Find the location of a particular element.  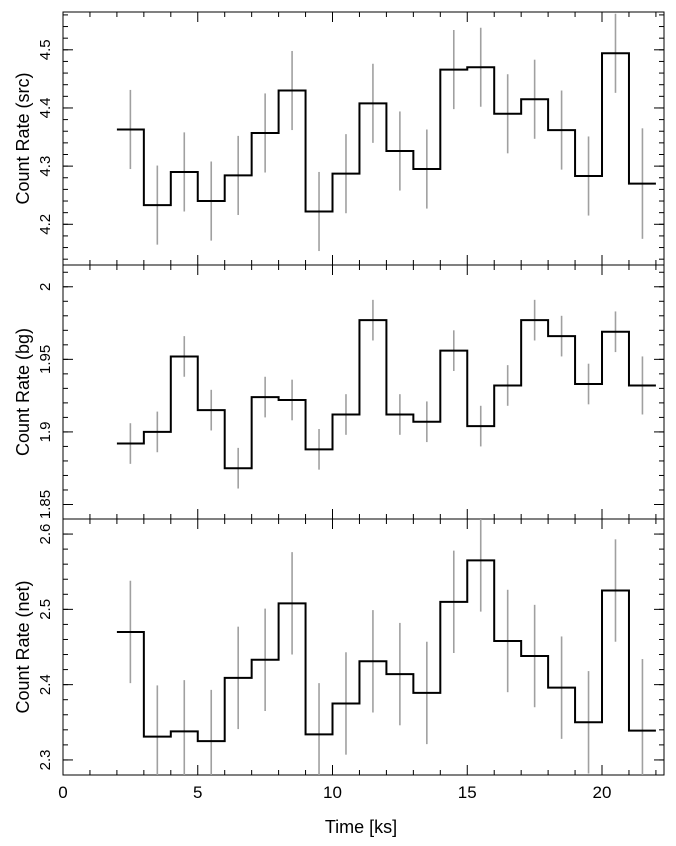

y-axis-label: Count Rate (src) is located at coordinates (23, 138).